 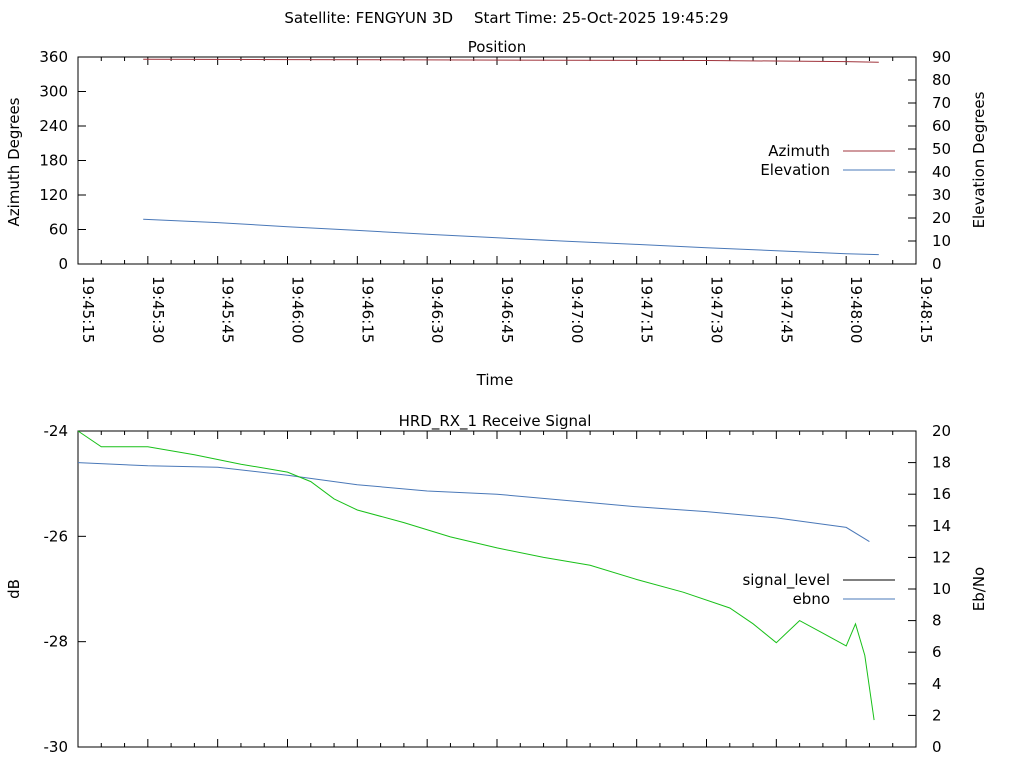 I want to click on signal-legend-label: ebno, so click(x=811, y=599).